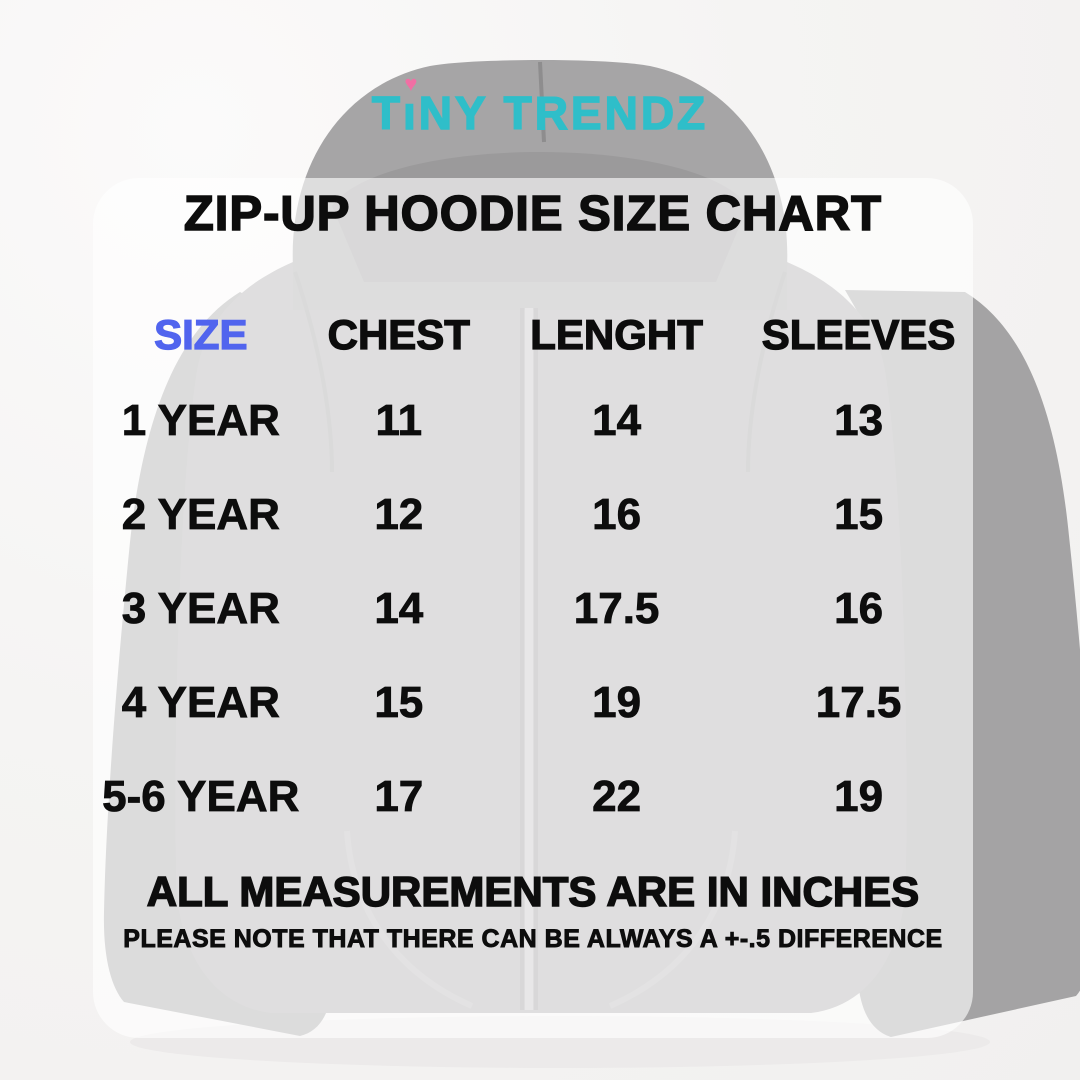 The height and width of the screenshot is (1080, 1080). I want to click on brand-logo-letter-i: ı ♥, so click(410, 106).